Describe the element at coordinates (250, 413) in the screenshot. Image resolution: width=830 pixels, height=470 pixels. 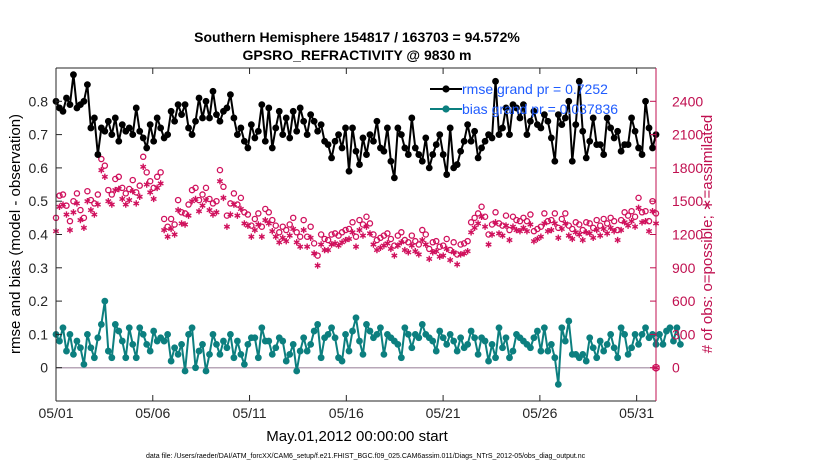
I see `x-tick-label: 05/11` at that location.